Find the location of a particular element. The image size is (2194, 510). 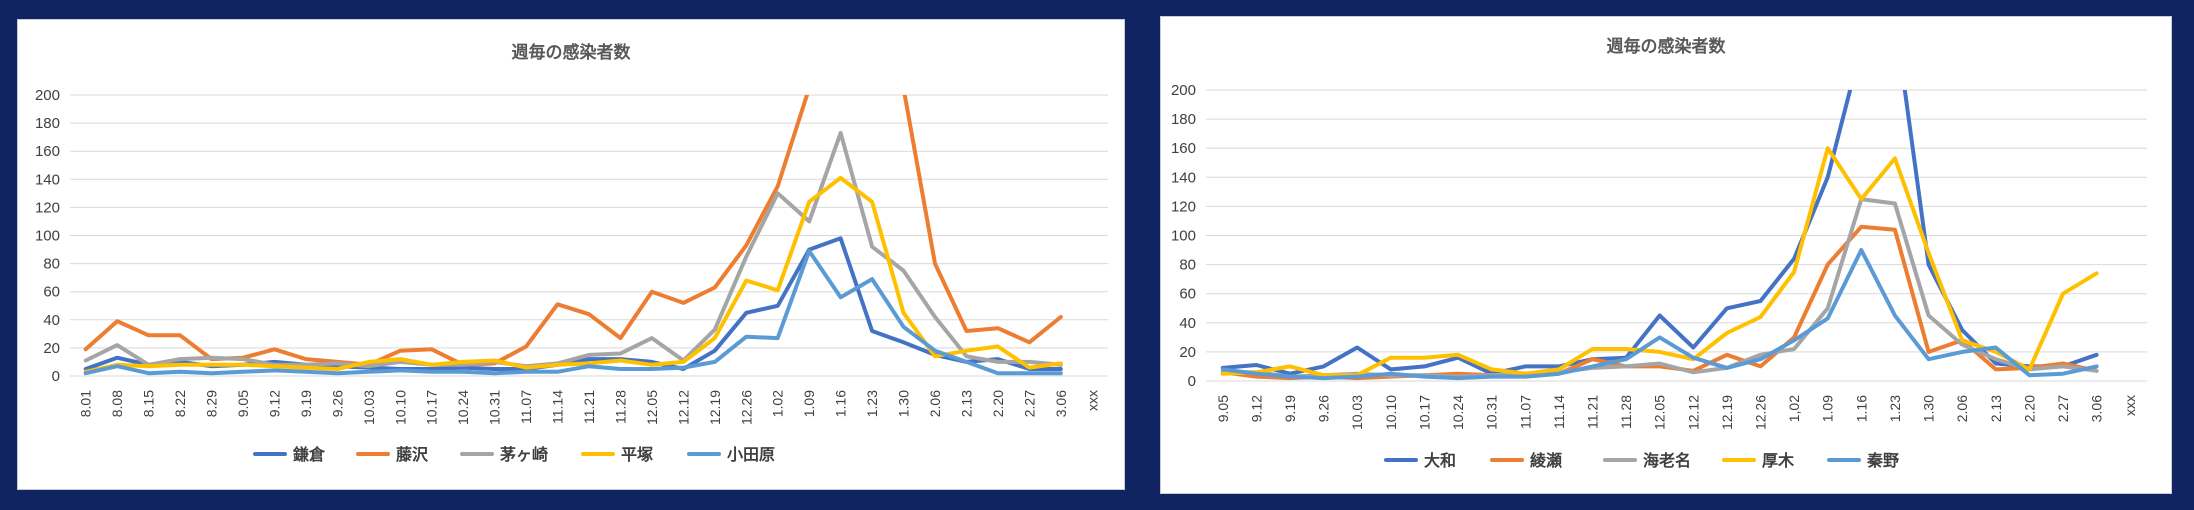

x-tick-label: 1,02 is located at coordinates (1794, 408).